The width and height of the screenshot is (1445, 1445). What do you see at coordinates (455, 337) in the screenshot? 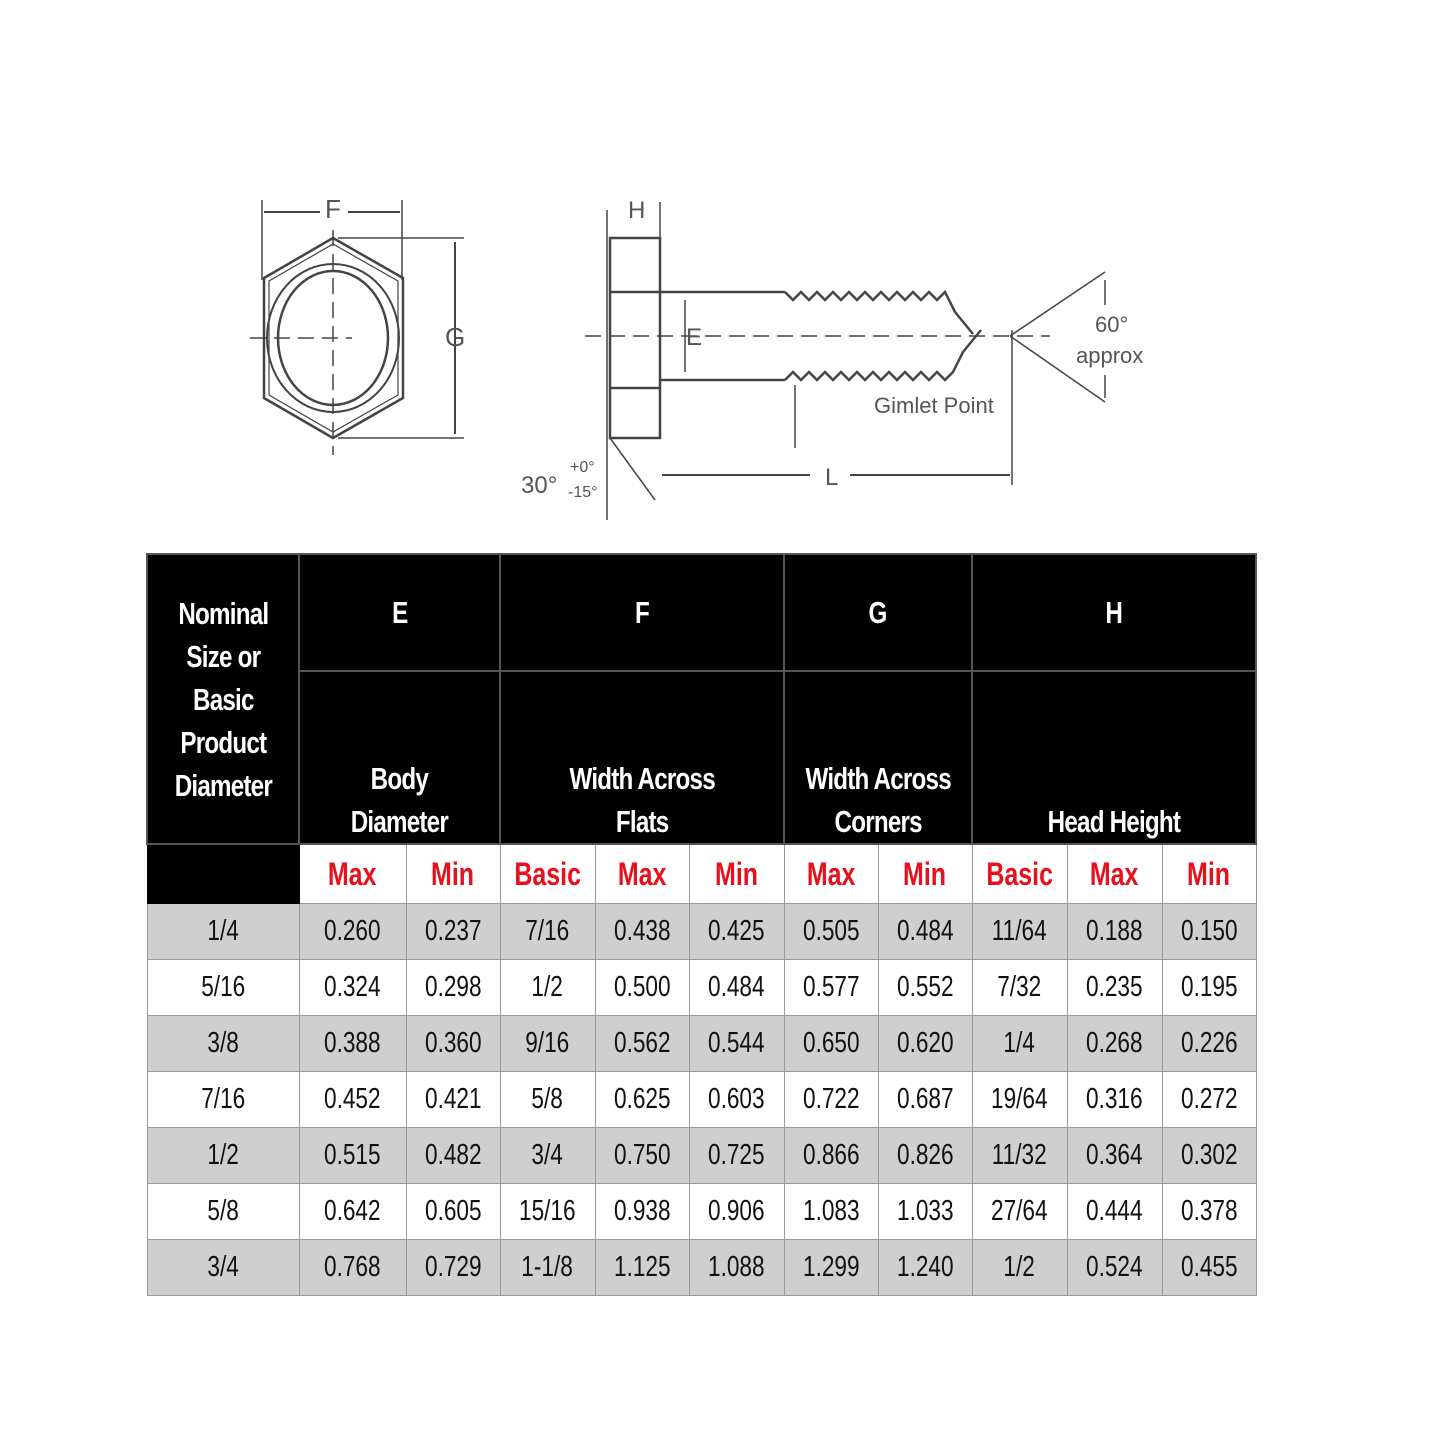
I see `label-g: G` at bounding box center [455, 337].